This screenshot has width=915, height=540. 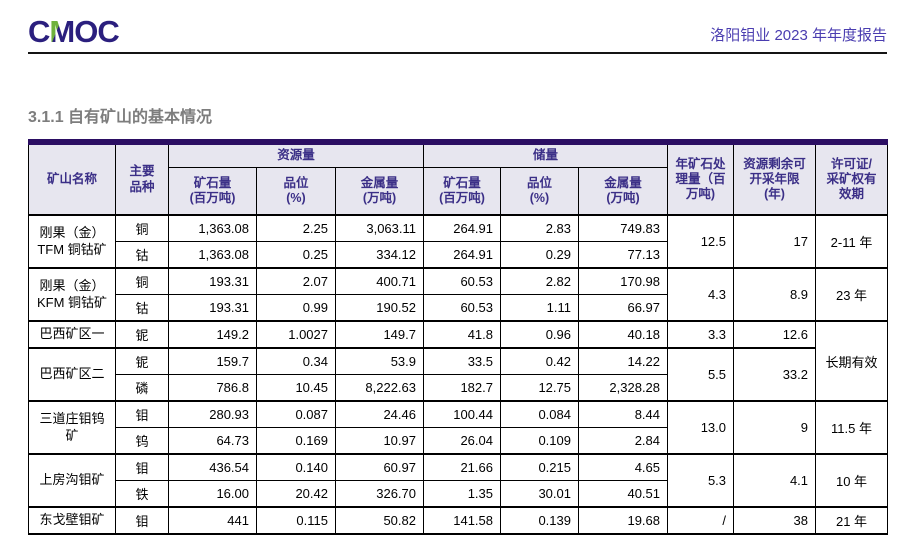 What do you see at coordinates (701, 427) in the screenshot?
I see `cell-processing: 13.0` at bounding box center [701, 427].